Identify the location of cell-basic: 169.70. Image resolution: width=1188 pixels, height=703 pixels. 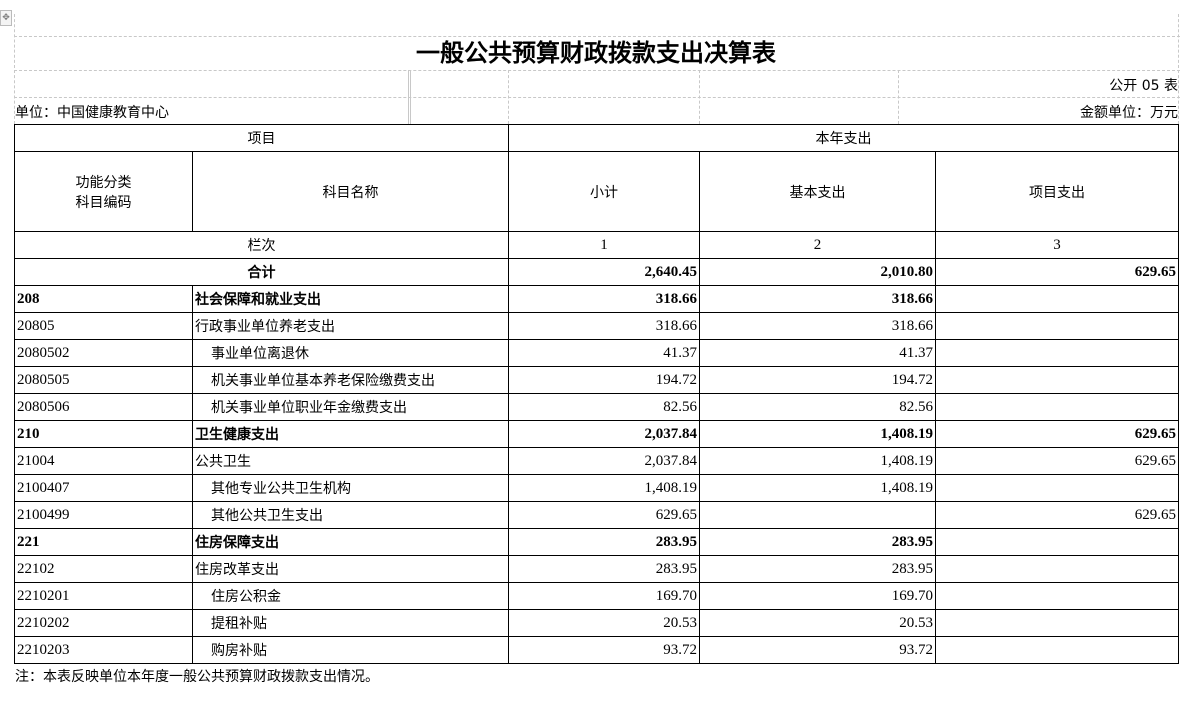
(817, 596).